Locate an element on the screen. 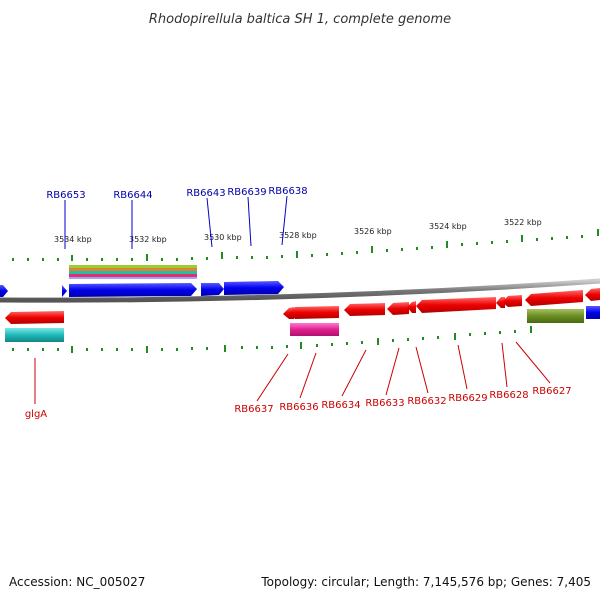 The width and height of the screenshot is (600, 600). scale-label: 3524 kbp is located at coordinates (448, 226).